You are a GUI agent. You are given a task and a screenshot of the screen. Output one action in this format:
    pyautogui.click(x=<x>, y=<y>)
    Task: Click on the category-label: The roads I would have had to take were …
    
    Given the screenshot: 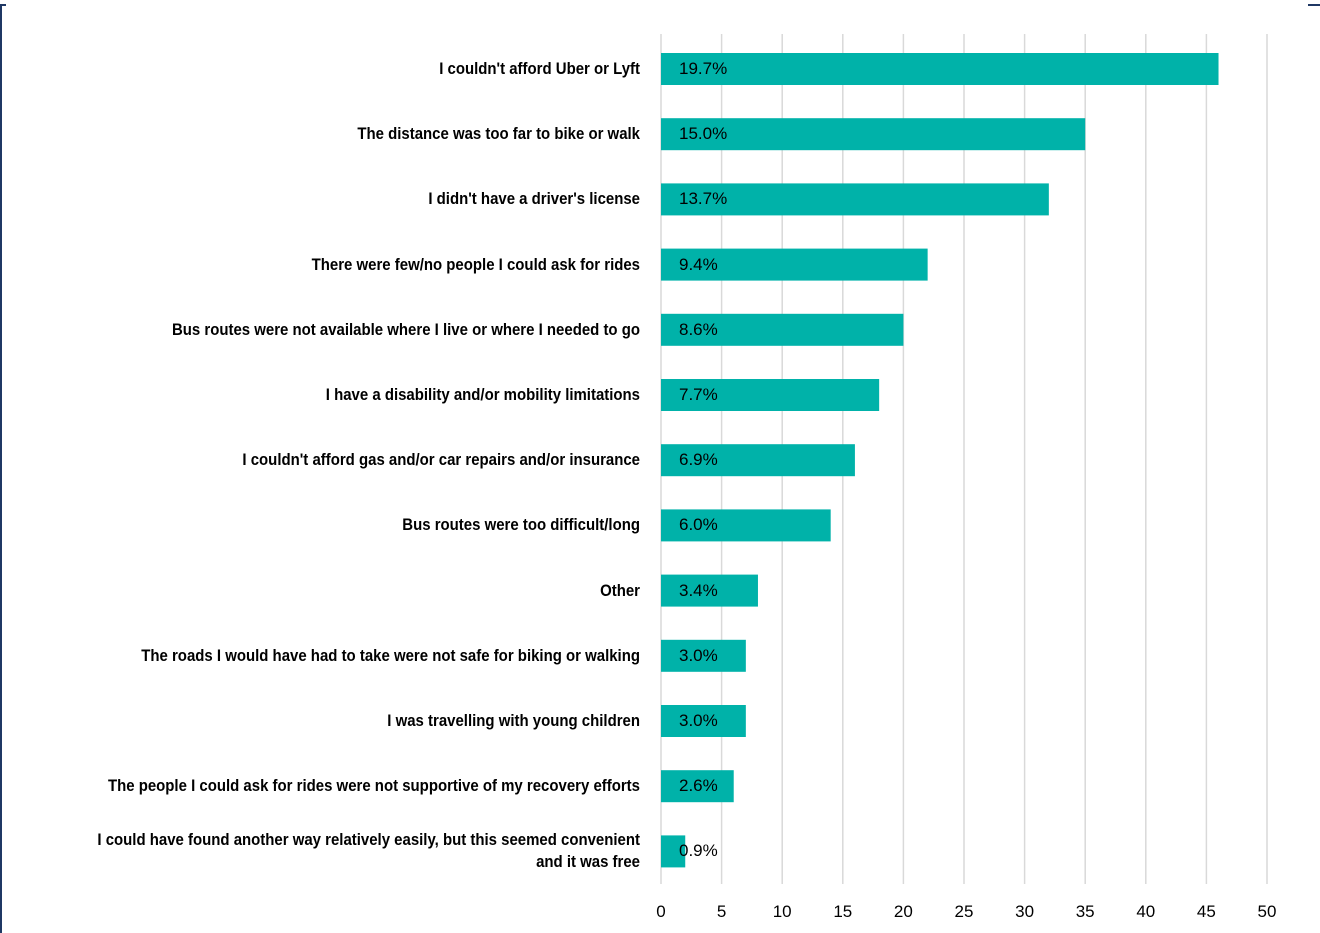 What is the action you would take?
    pyautogui.click(x=391, y=655)
    